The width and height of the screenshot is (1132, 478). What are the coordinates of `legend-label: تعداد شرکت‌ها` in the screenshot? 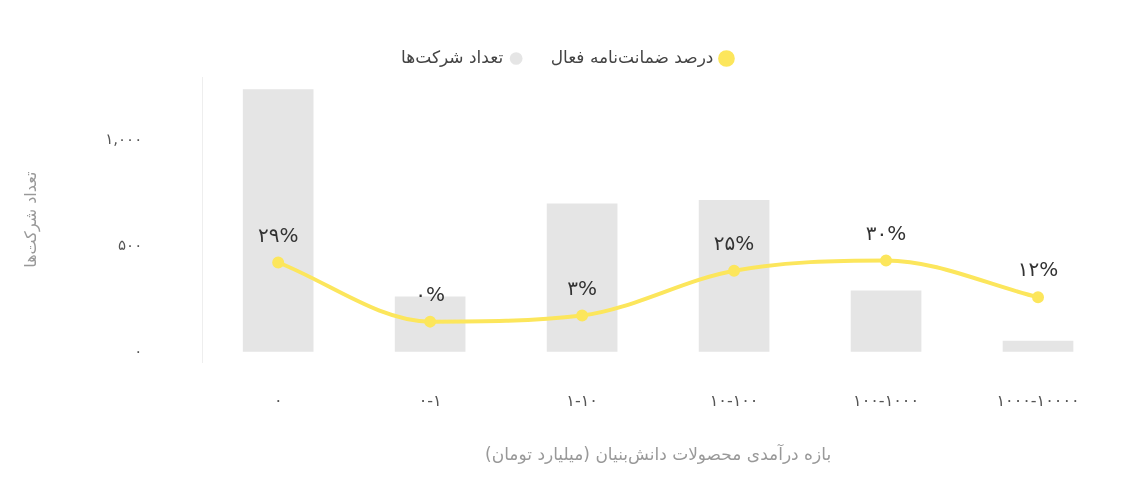 It's located at (452, 56).